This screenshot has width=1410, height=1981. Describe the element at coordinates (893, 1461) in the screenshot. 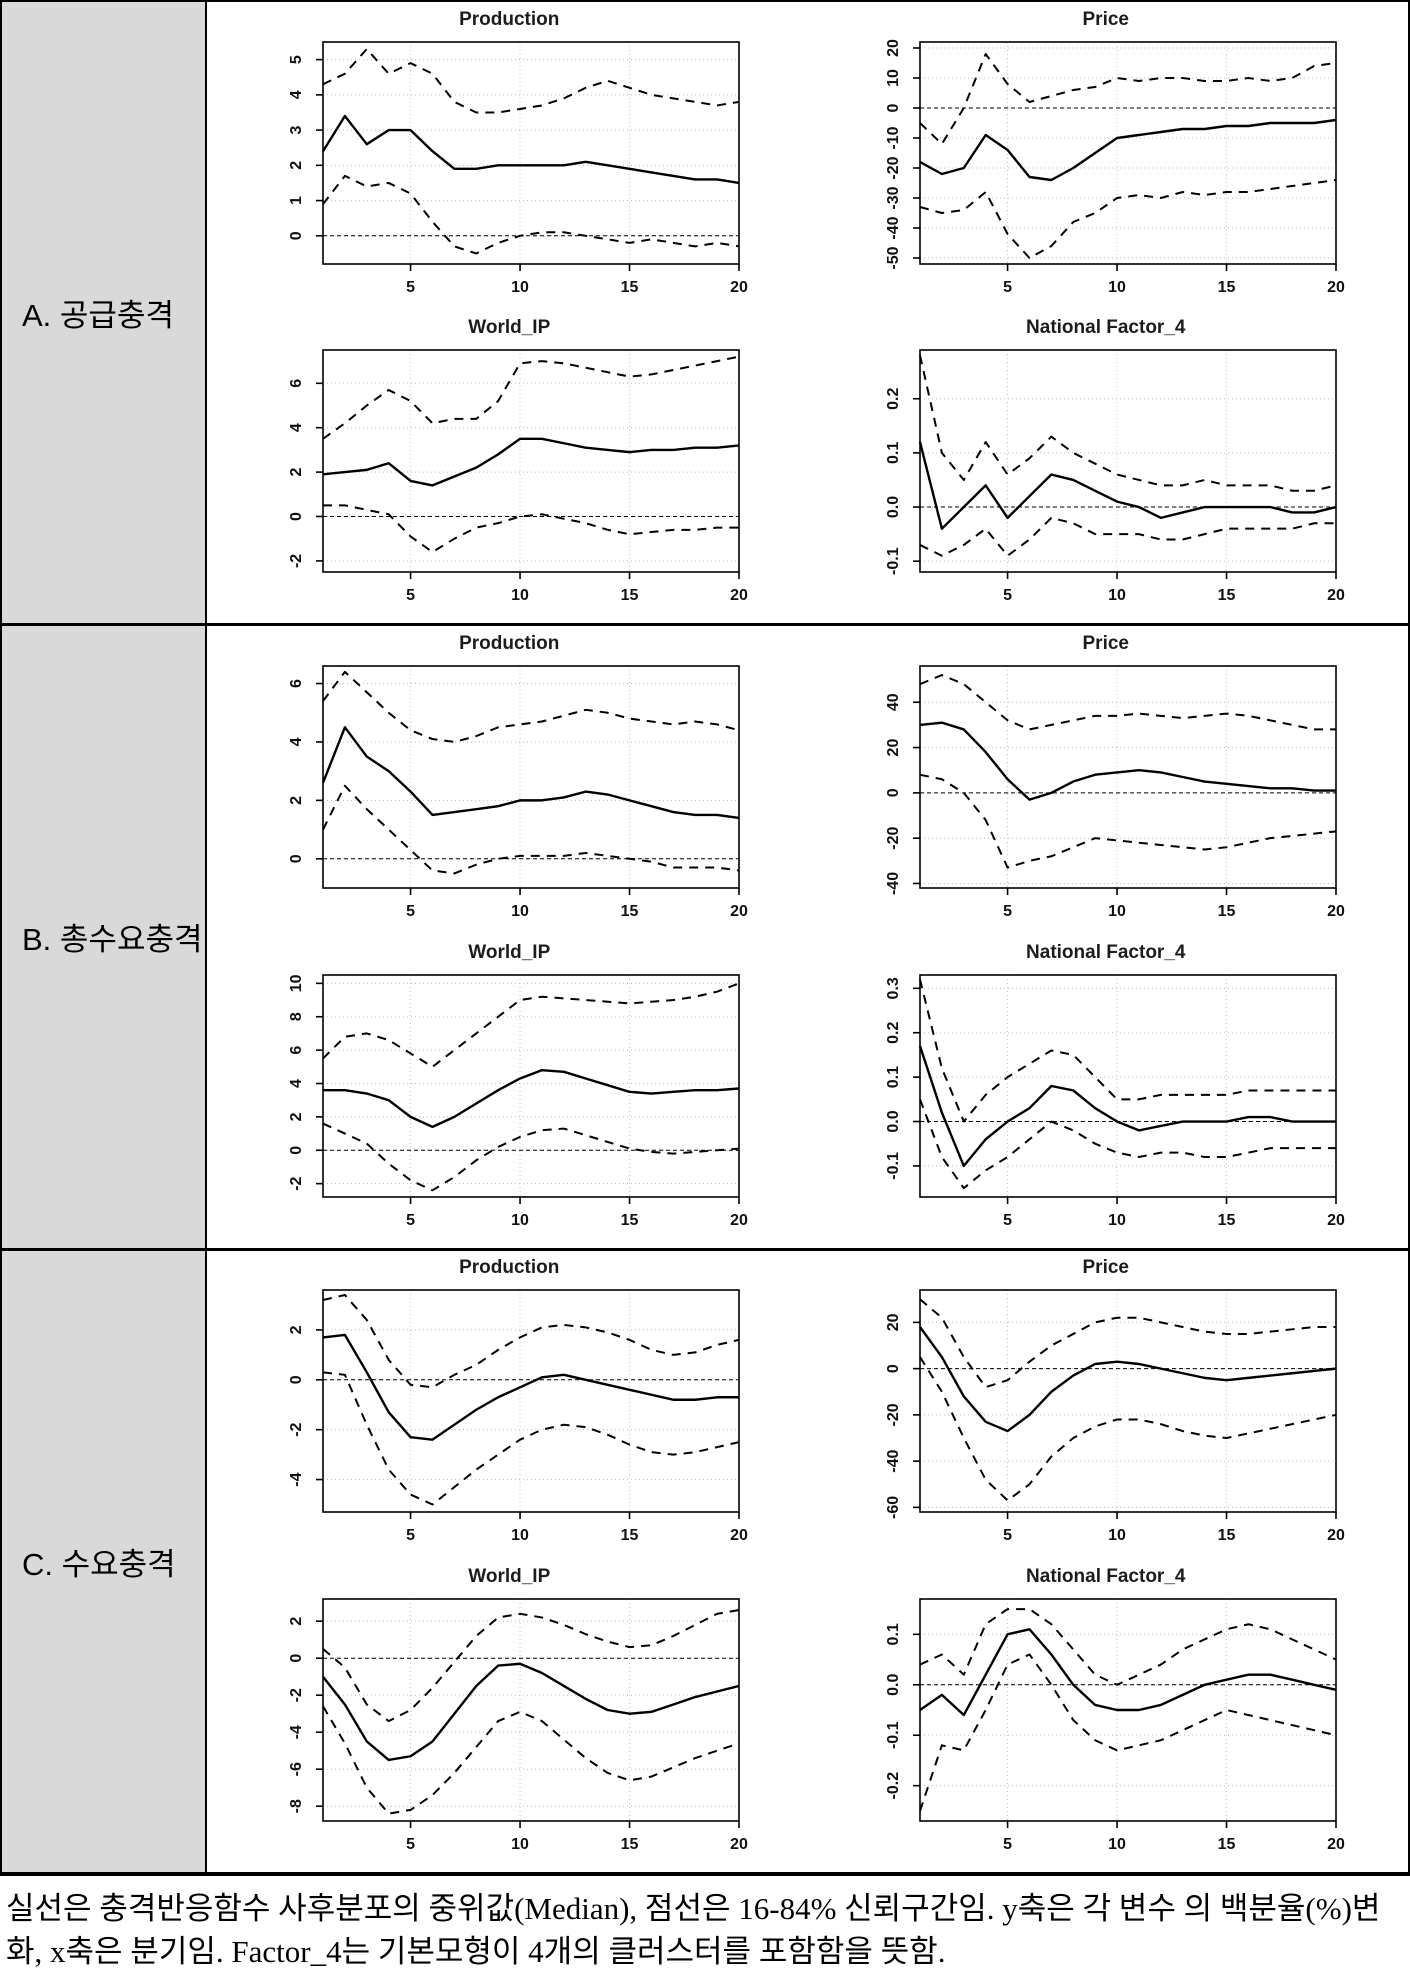

I see `svg-text: -40` at that location.